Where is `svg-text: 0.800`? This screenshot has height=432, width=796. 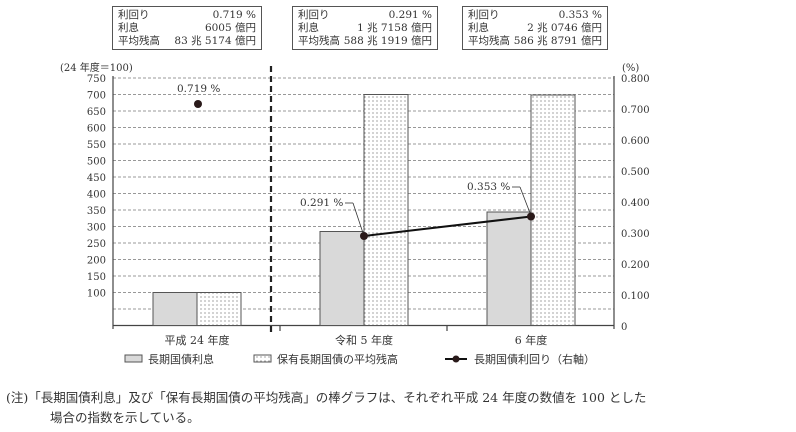 svg-text: 0.800 is located at coordinates (635, 79).